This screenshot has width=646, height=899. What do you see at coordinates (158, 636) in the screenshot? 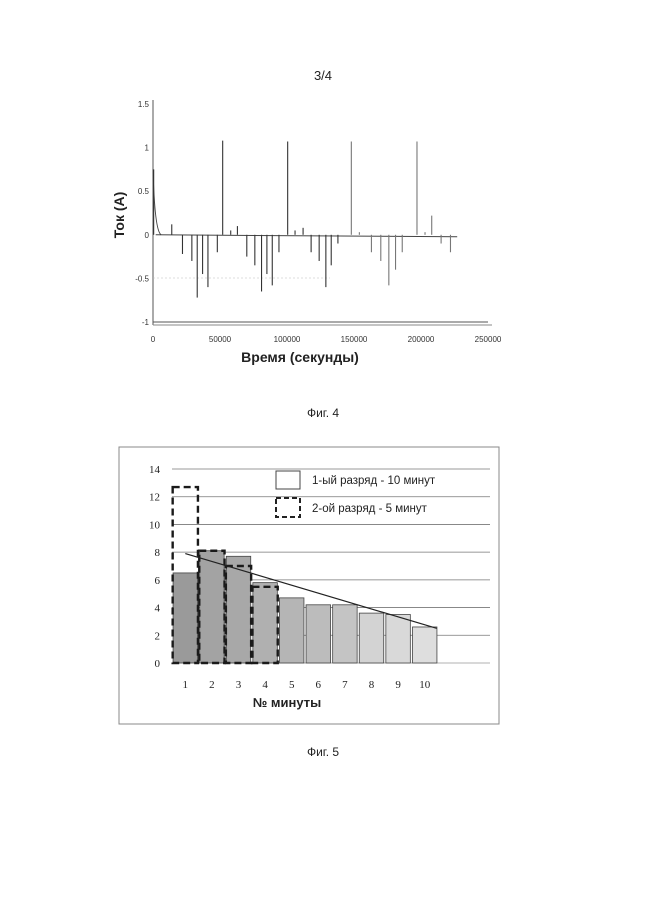
I see `fig5-y-tick-label: 2` at bounding box center [158, 636].